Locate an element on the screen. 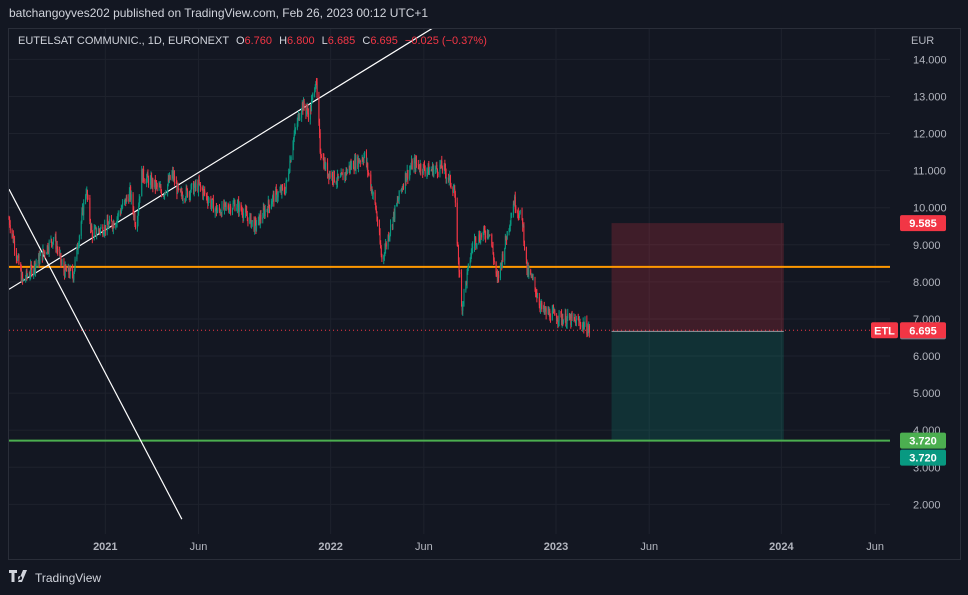 The height and width of the screenshot is (595, 968). symbol-title: EUTELSAT COMMUNIC., 1D, EURONEXT is located at coordinates (123, 41).